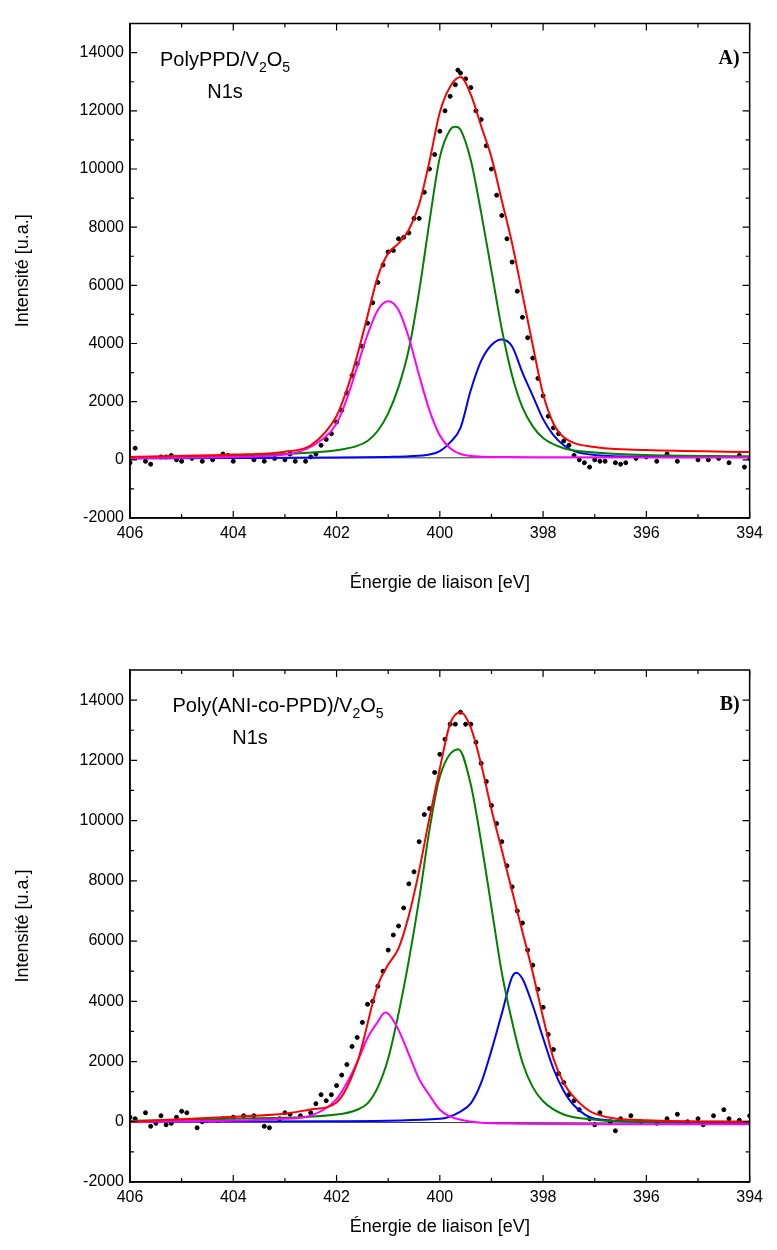  I want to click on annotation: A), so click(729, 57).